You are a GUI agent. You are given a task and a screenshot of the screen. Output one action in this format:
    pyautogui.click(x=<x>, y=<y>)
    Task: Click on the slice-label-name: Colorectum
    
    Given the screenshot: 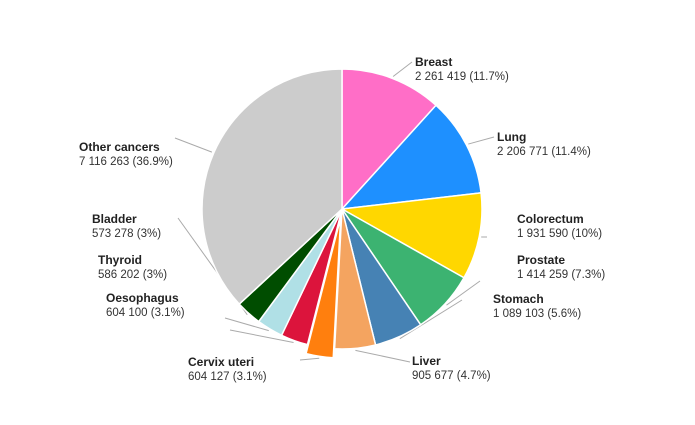 What is the action you would take?
    pyautogui.click(x=550, y=219)
    